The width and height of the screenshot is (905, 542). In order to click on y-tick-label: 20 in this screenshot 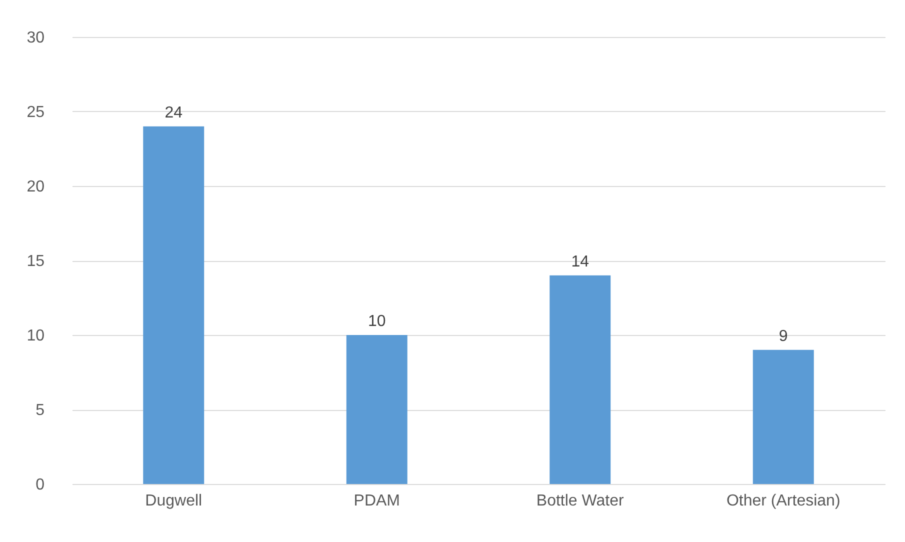, I will do `click(35, 187)`.